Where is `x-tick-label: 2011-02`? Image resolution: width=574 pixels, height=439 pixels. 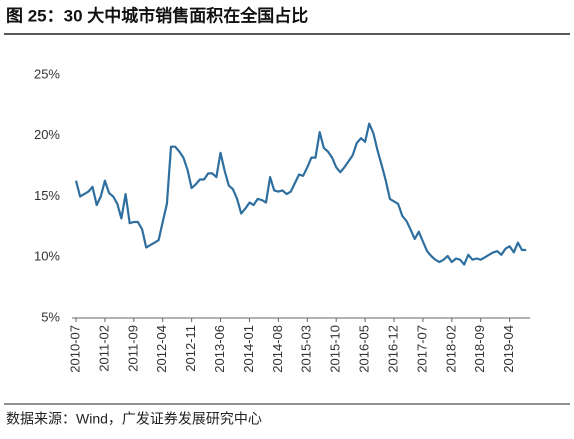
x-tick-label: 2011-02 is located at coordinates (103, 348).